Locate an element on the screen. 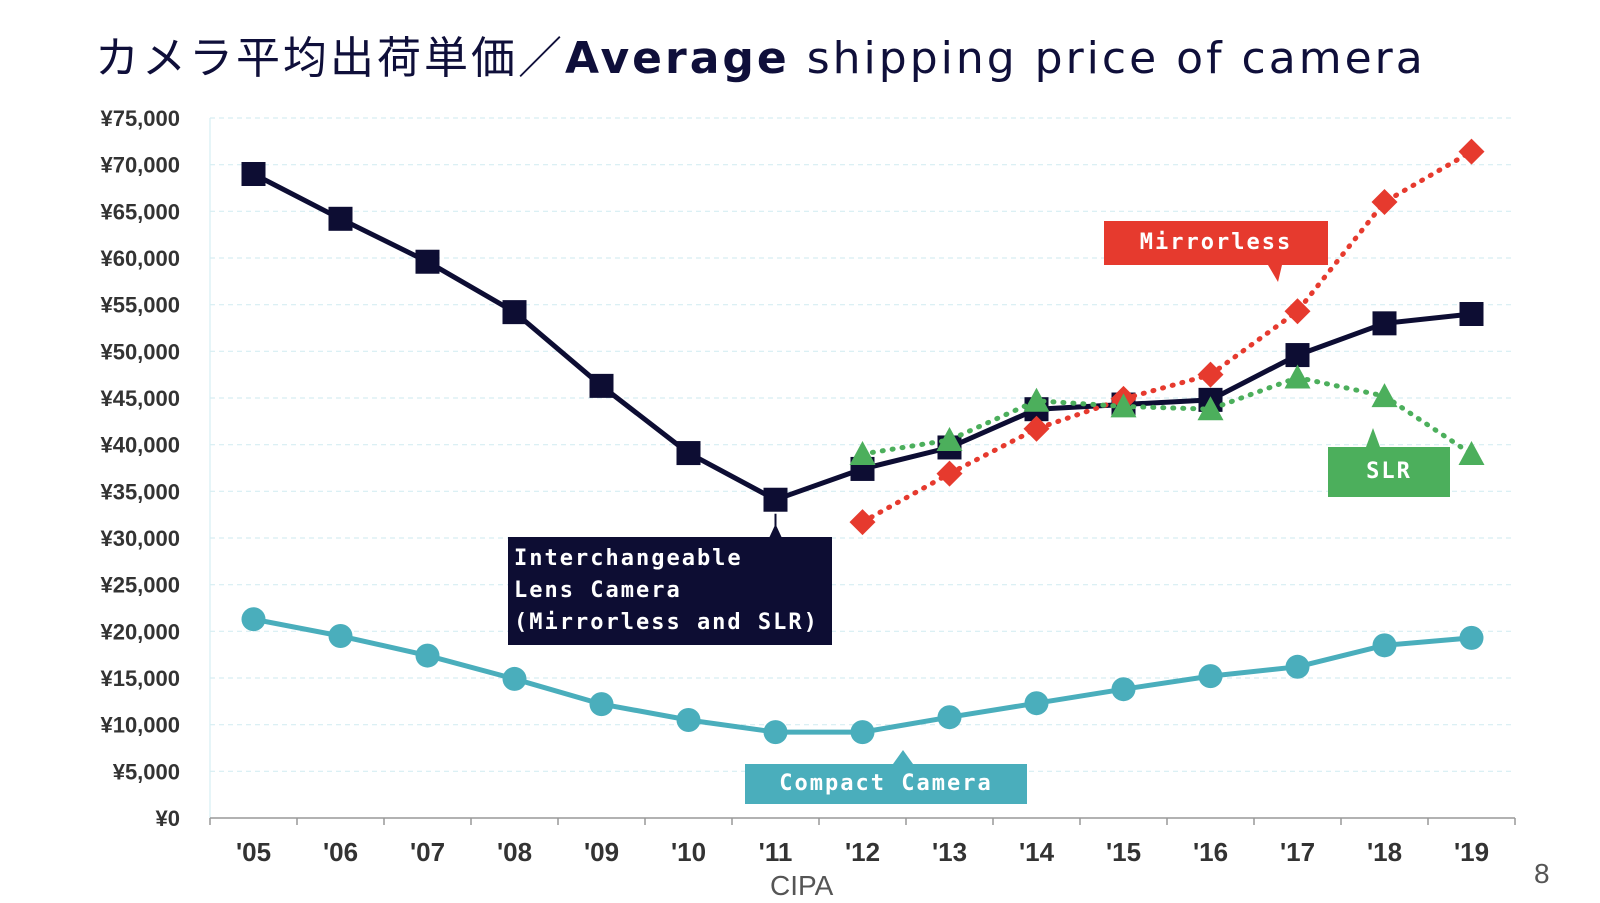 The image size is (1600, 903). x-tick-label: '13 is located at coordinates (949, 852).